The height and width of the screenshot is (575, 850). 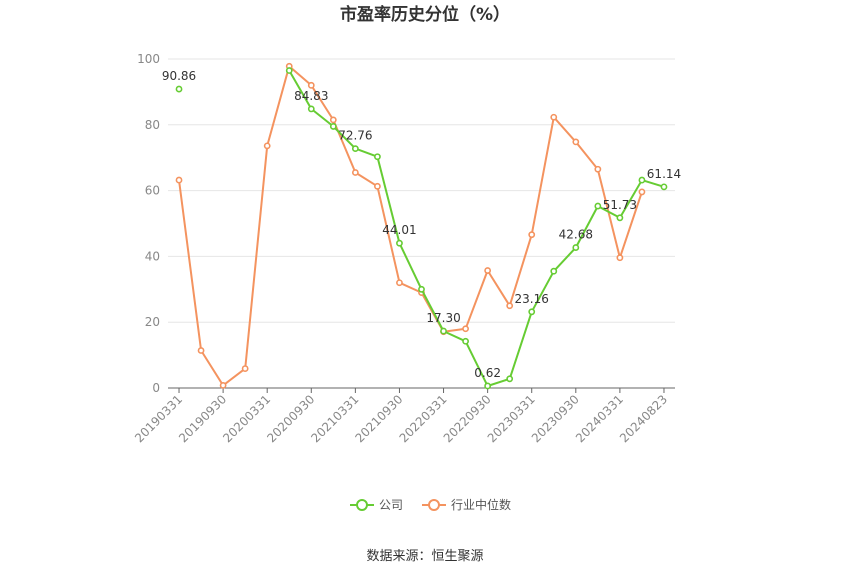 What do you see at coordinates (532, 299) in the screenshot?
I see `data-label: 23.16` at bounding box center [532, 299].